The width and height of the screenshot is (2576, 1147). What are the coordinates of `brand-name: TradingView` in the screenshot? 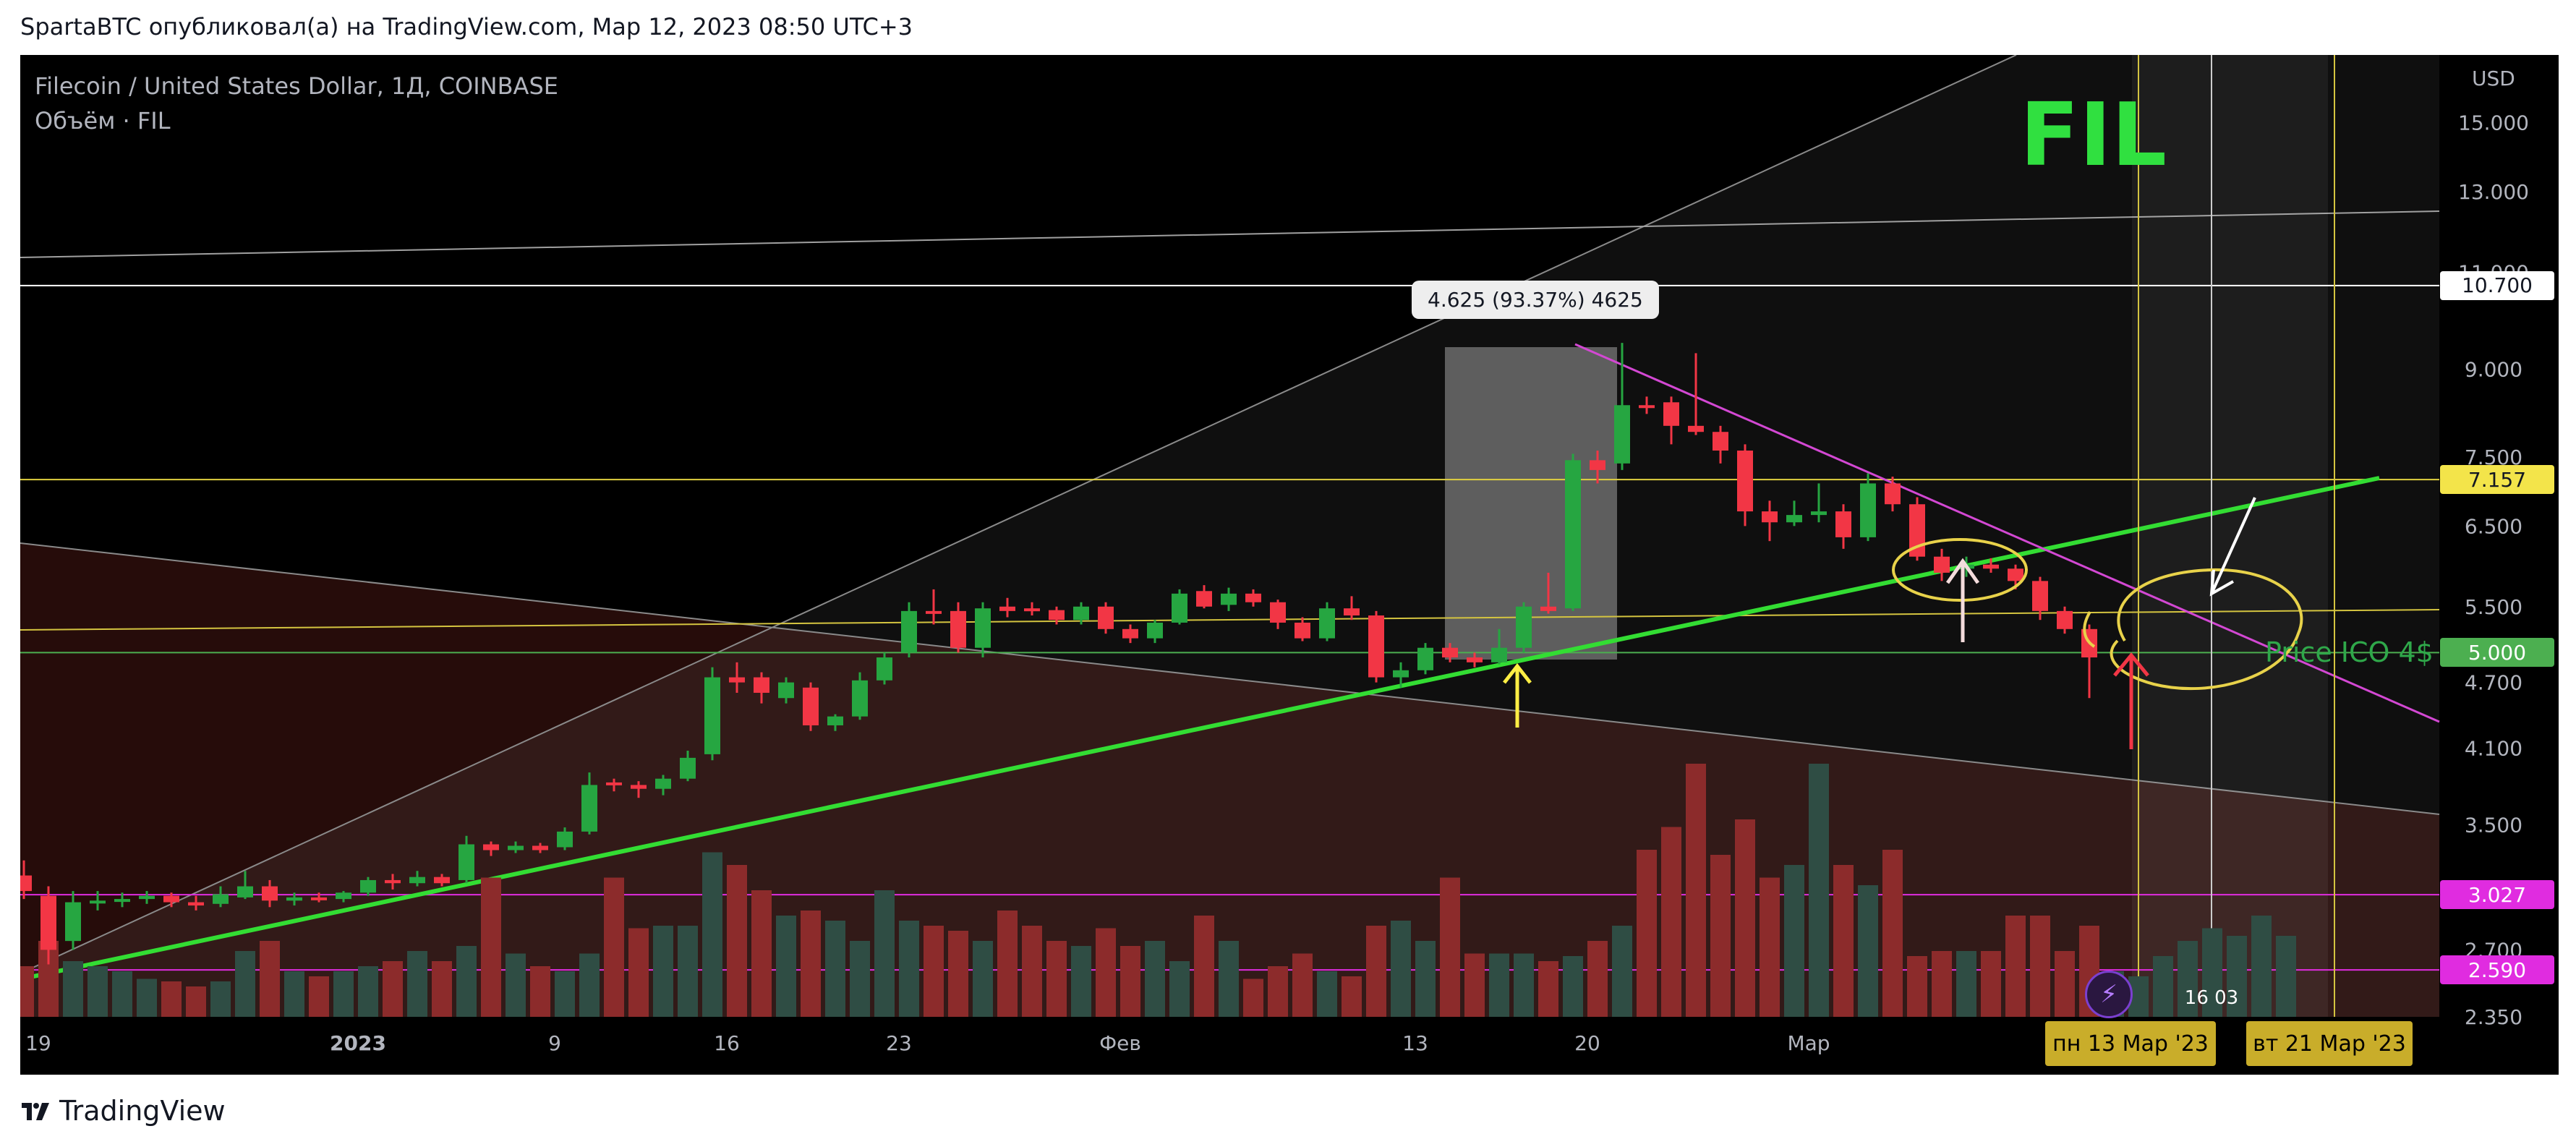 It's located at (142, 1111).